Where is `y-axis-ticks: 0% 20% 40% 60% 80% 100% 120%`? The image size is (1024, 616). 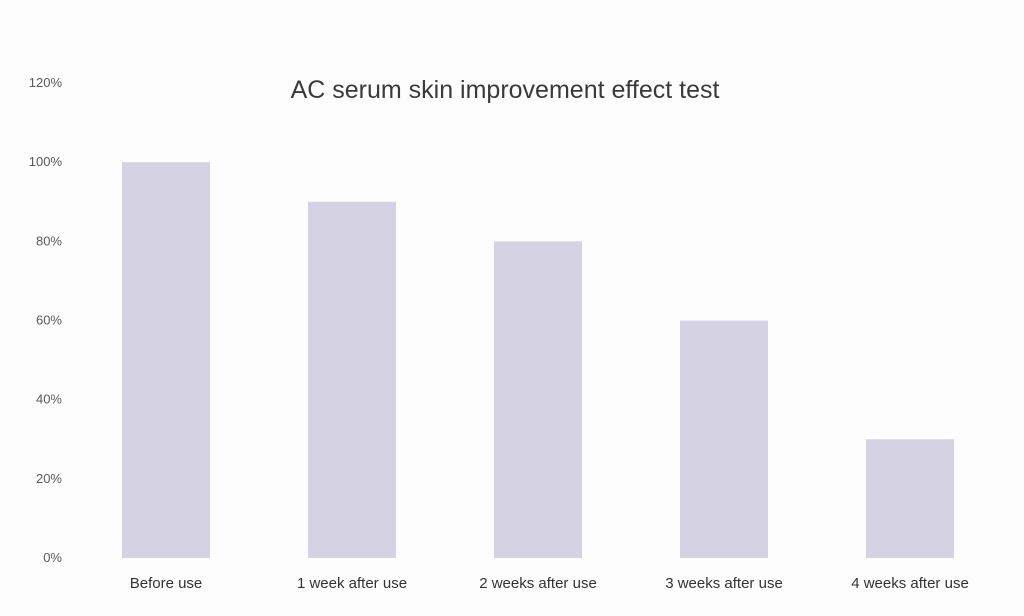 y-axis-ticks: 0% 20% 40% 60% 80% 100% 120% is located at coordinates (46, 320).